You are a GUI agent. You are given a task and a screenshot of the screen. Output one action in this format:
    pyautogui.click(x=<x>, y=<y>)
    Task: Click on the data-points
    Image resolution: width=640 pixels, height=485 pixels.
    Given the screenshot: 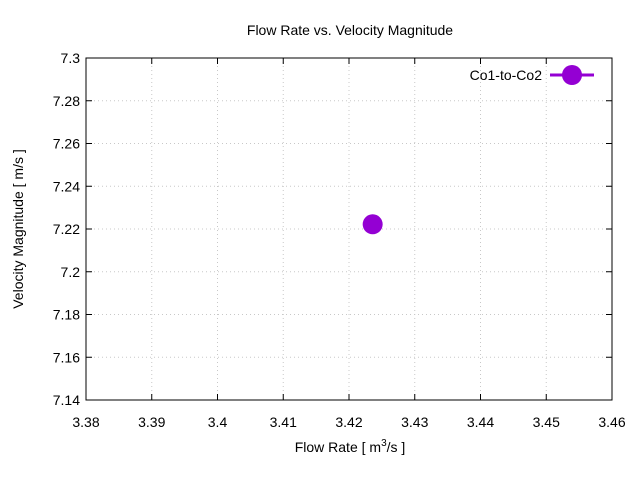 What is the action you would take?
    pyautogui.click(x=372, y=224)
    